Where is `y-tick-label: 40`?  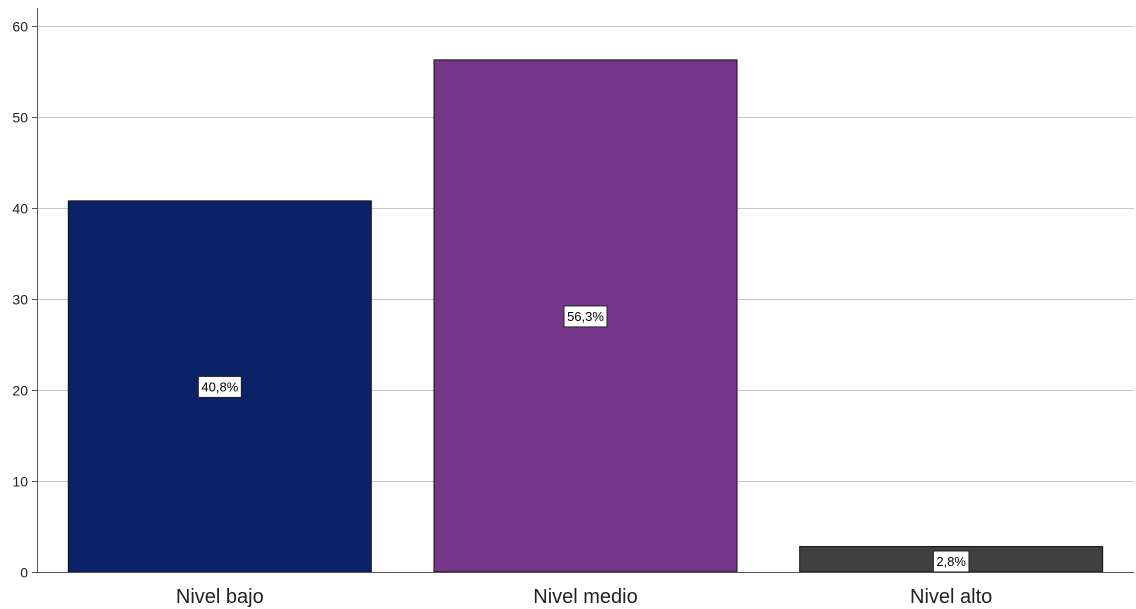
y-tick-label: 40 is located at coordinates (20, 209).